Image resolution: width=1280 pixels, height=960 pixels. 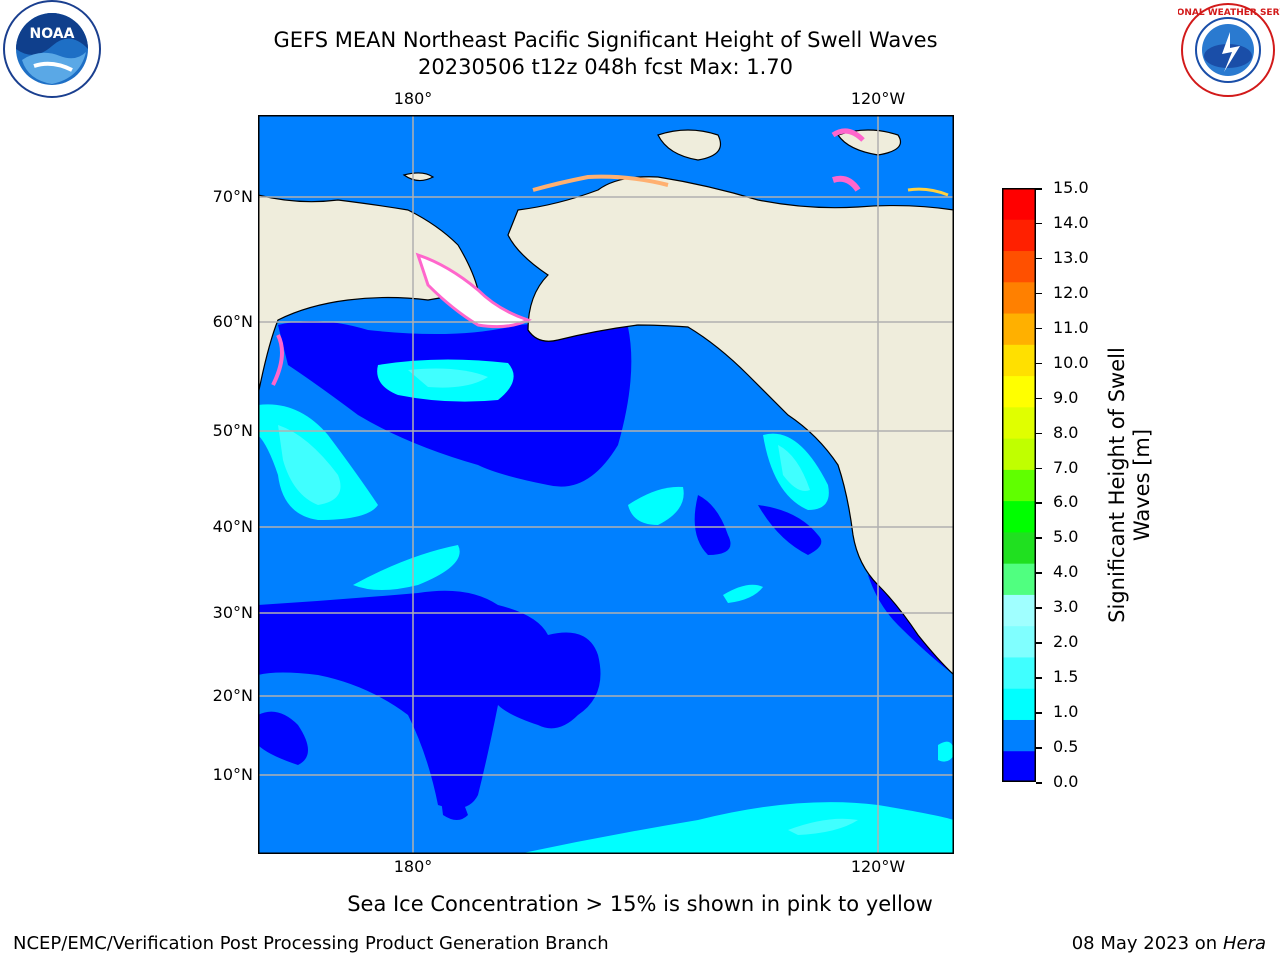 What do you see at coordinates (1229, 13) in the screenshot?
I see `svg-text: NATIONAL WEATHER SERVICE` at bounding box center [1229, 13].